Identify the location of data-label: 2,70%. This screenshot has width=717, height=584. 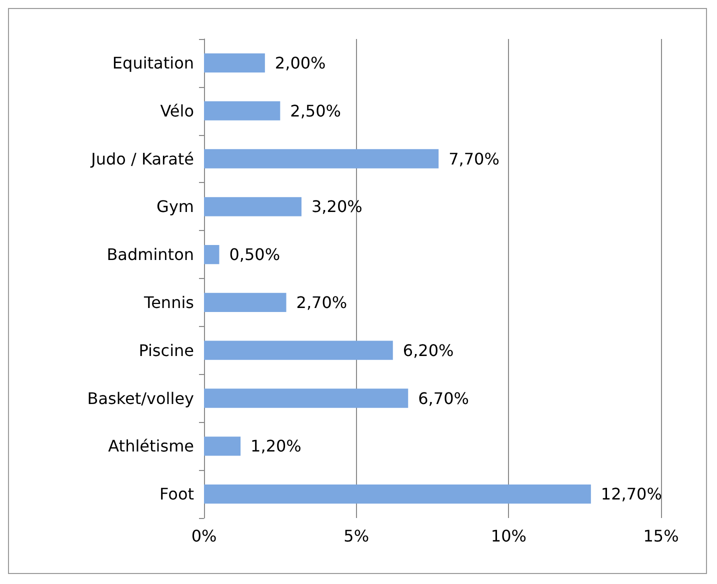
(322, 302).